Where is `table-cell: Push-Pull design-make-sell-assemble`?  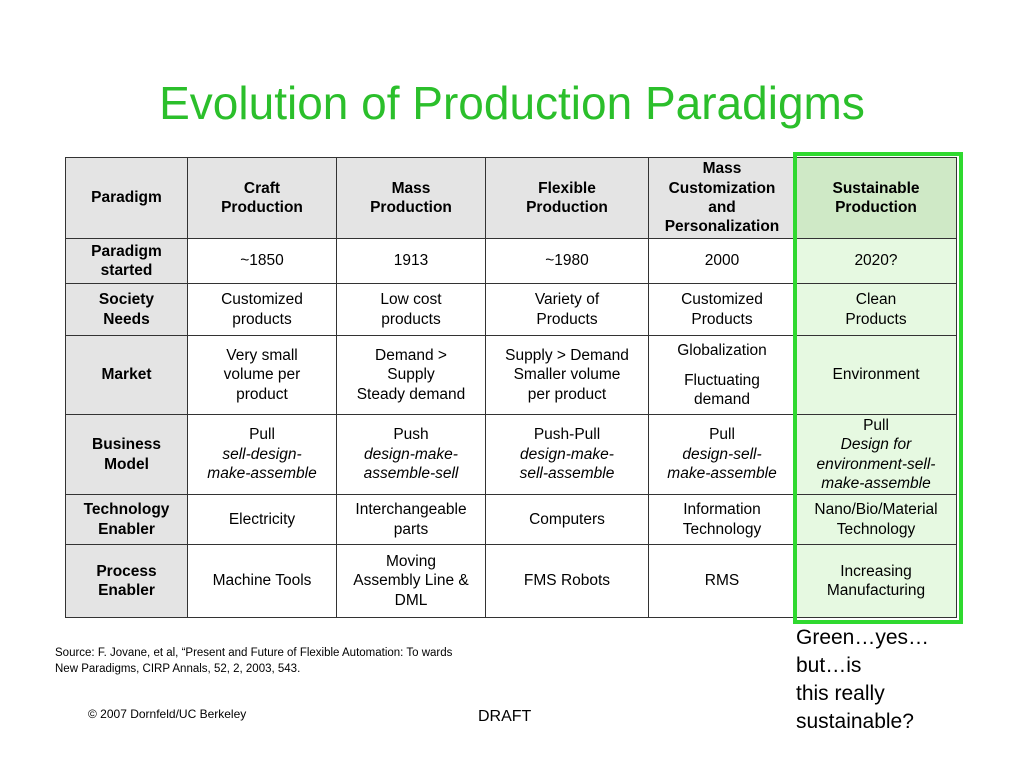 table-cell: Push-Pull design-make-sell-assemble is located at coordinates (567, 454).